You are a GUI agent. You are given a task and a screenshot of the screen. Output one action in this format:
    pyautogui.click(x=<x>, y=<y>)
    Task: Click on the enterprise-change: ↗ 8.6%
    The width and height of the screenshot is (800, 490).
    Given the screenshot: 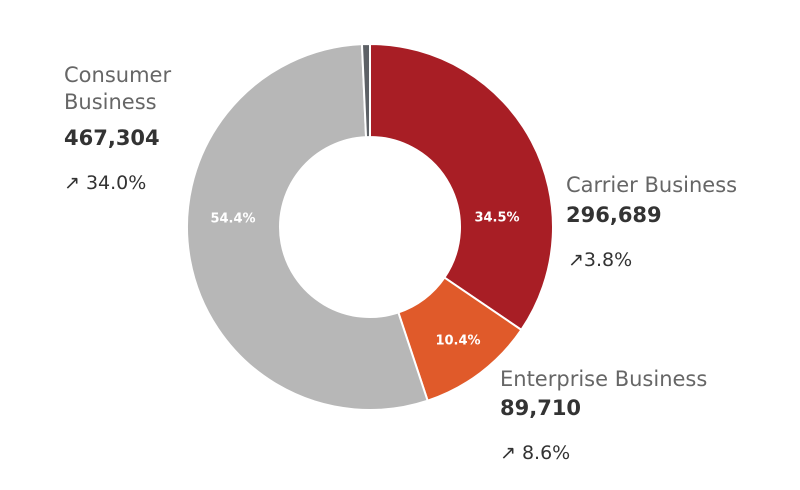 What is the action you would take?
    pyautogui.click(x=535, y=453)
    